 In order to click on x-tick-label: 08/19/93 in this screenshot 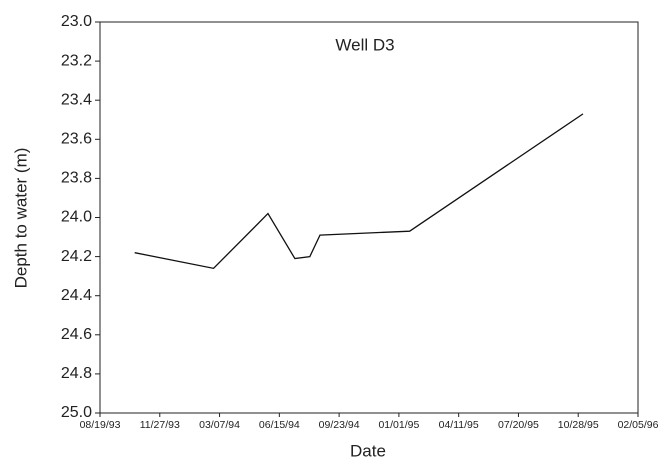, I will do `click(100, 425)`.